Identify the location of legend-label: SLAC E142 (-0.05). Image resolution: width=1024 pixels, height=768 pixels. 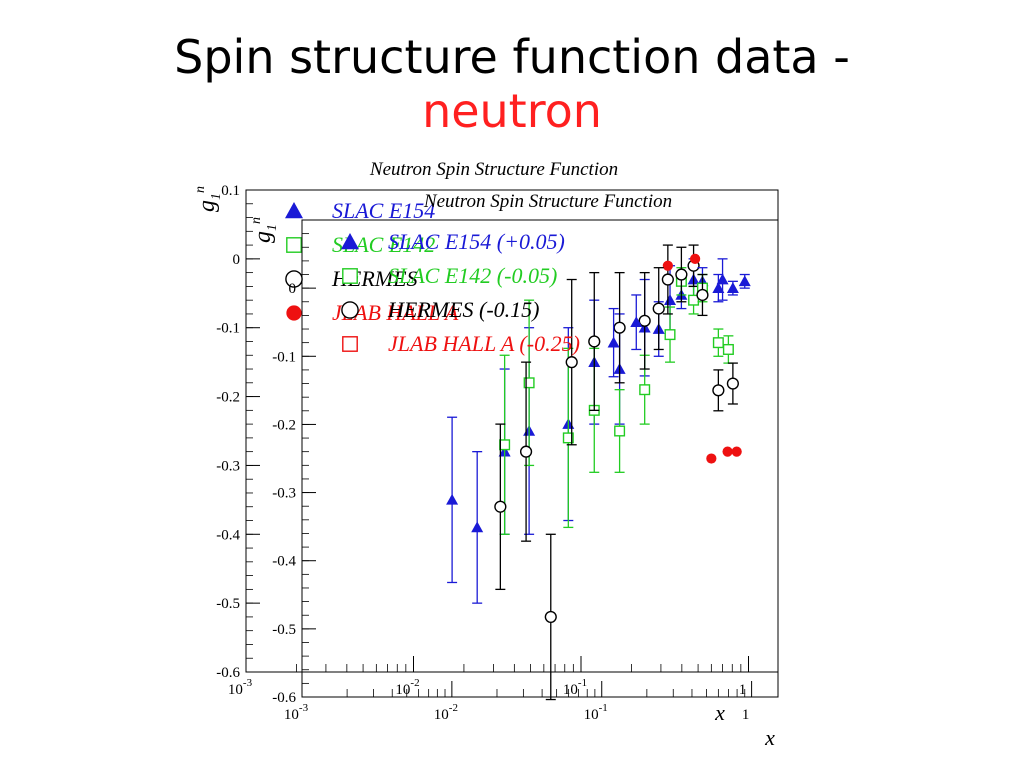
(472, 275).